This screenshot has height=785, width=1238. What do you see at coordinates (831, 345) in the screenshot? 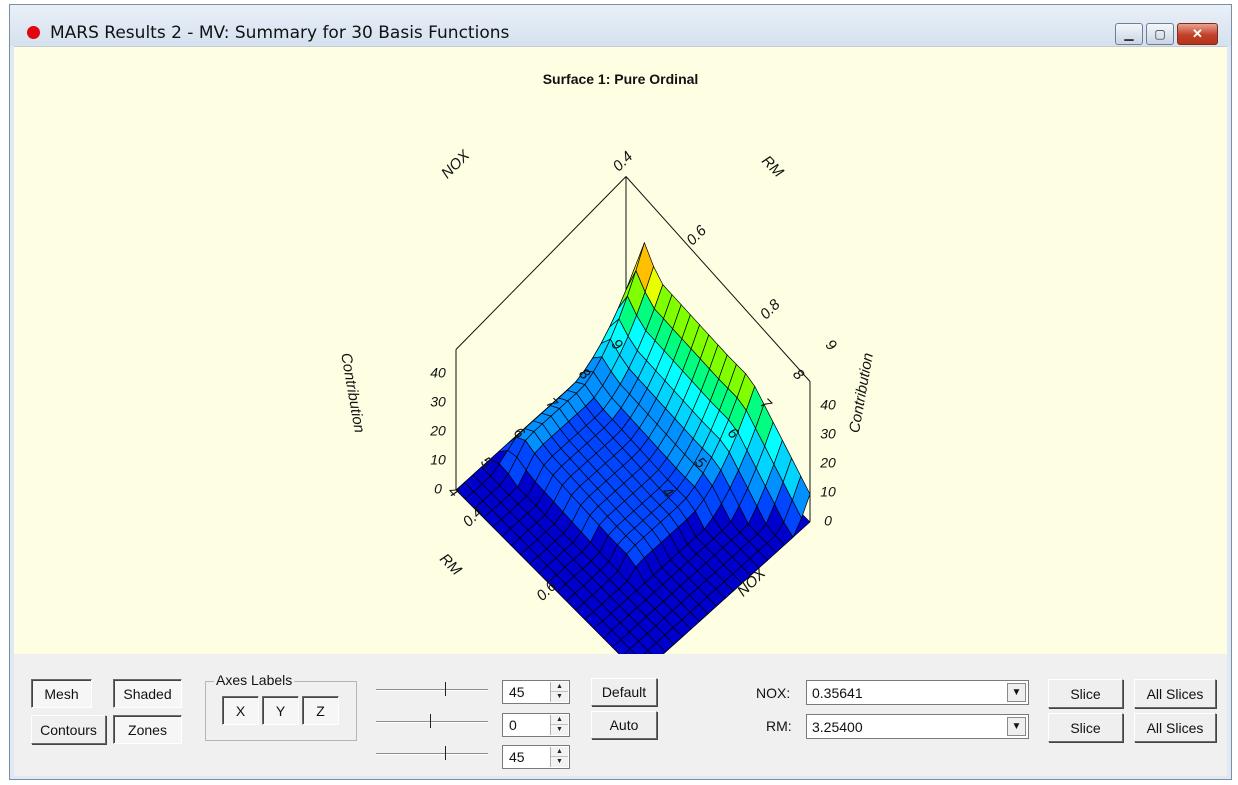
I see `rm-tick-label-top: 9` at bounding box center [831, 345].